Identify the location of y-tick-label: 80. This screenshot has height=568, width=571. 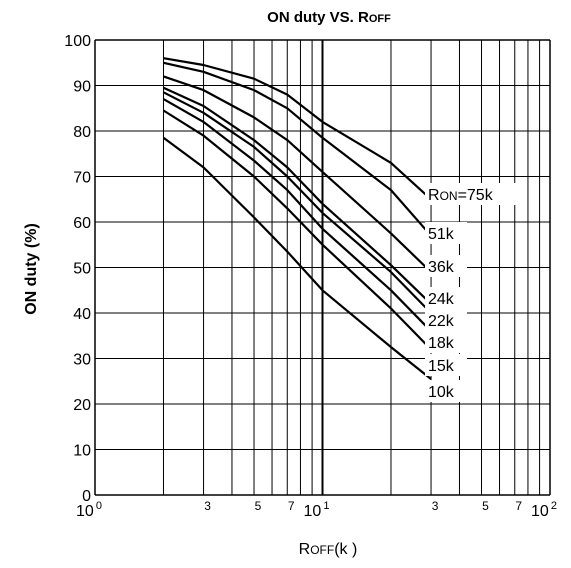
(82, 132).